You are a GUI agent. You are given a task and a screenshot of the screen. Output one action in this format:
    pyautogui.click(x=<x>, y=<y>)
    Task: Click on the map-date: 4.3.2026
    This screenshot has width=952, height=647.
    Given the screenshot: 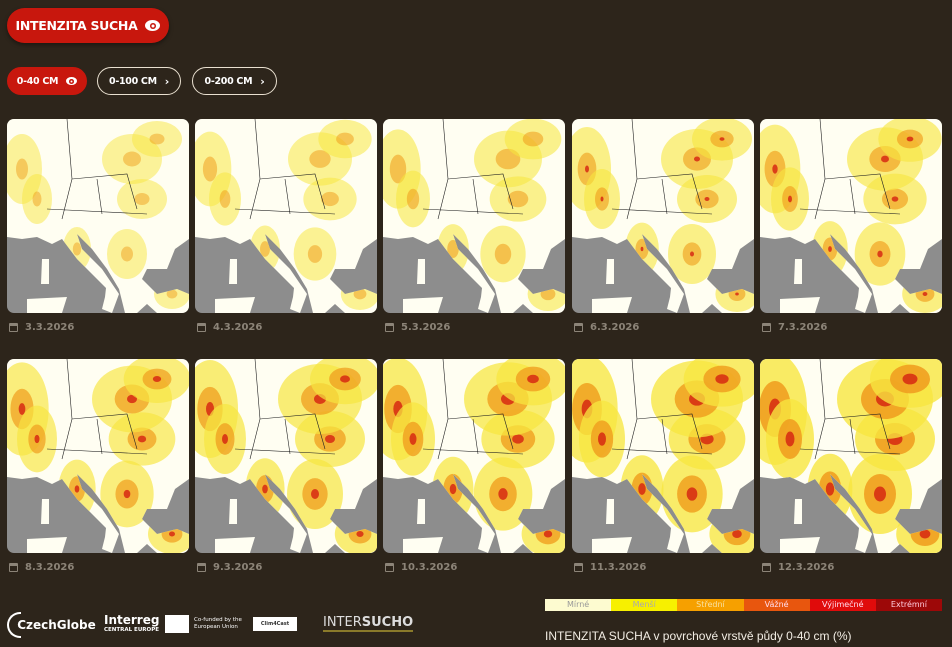 What is the action you would take?
    pyautogui.click(x=229, y=327)
    